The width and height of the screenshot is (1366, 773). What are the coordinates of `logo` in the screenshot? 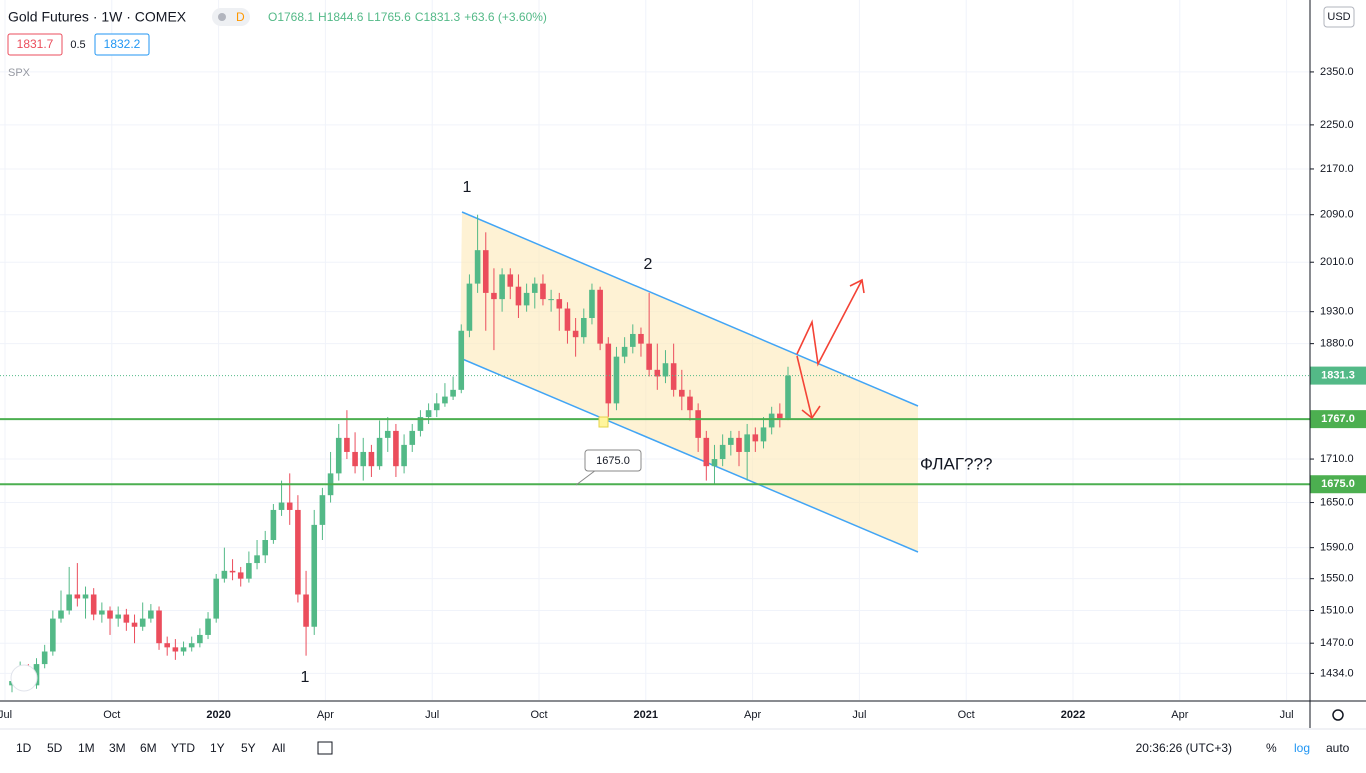 It's located at (24, 678).